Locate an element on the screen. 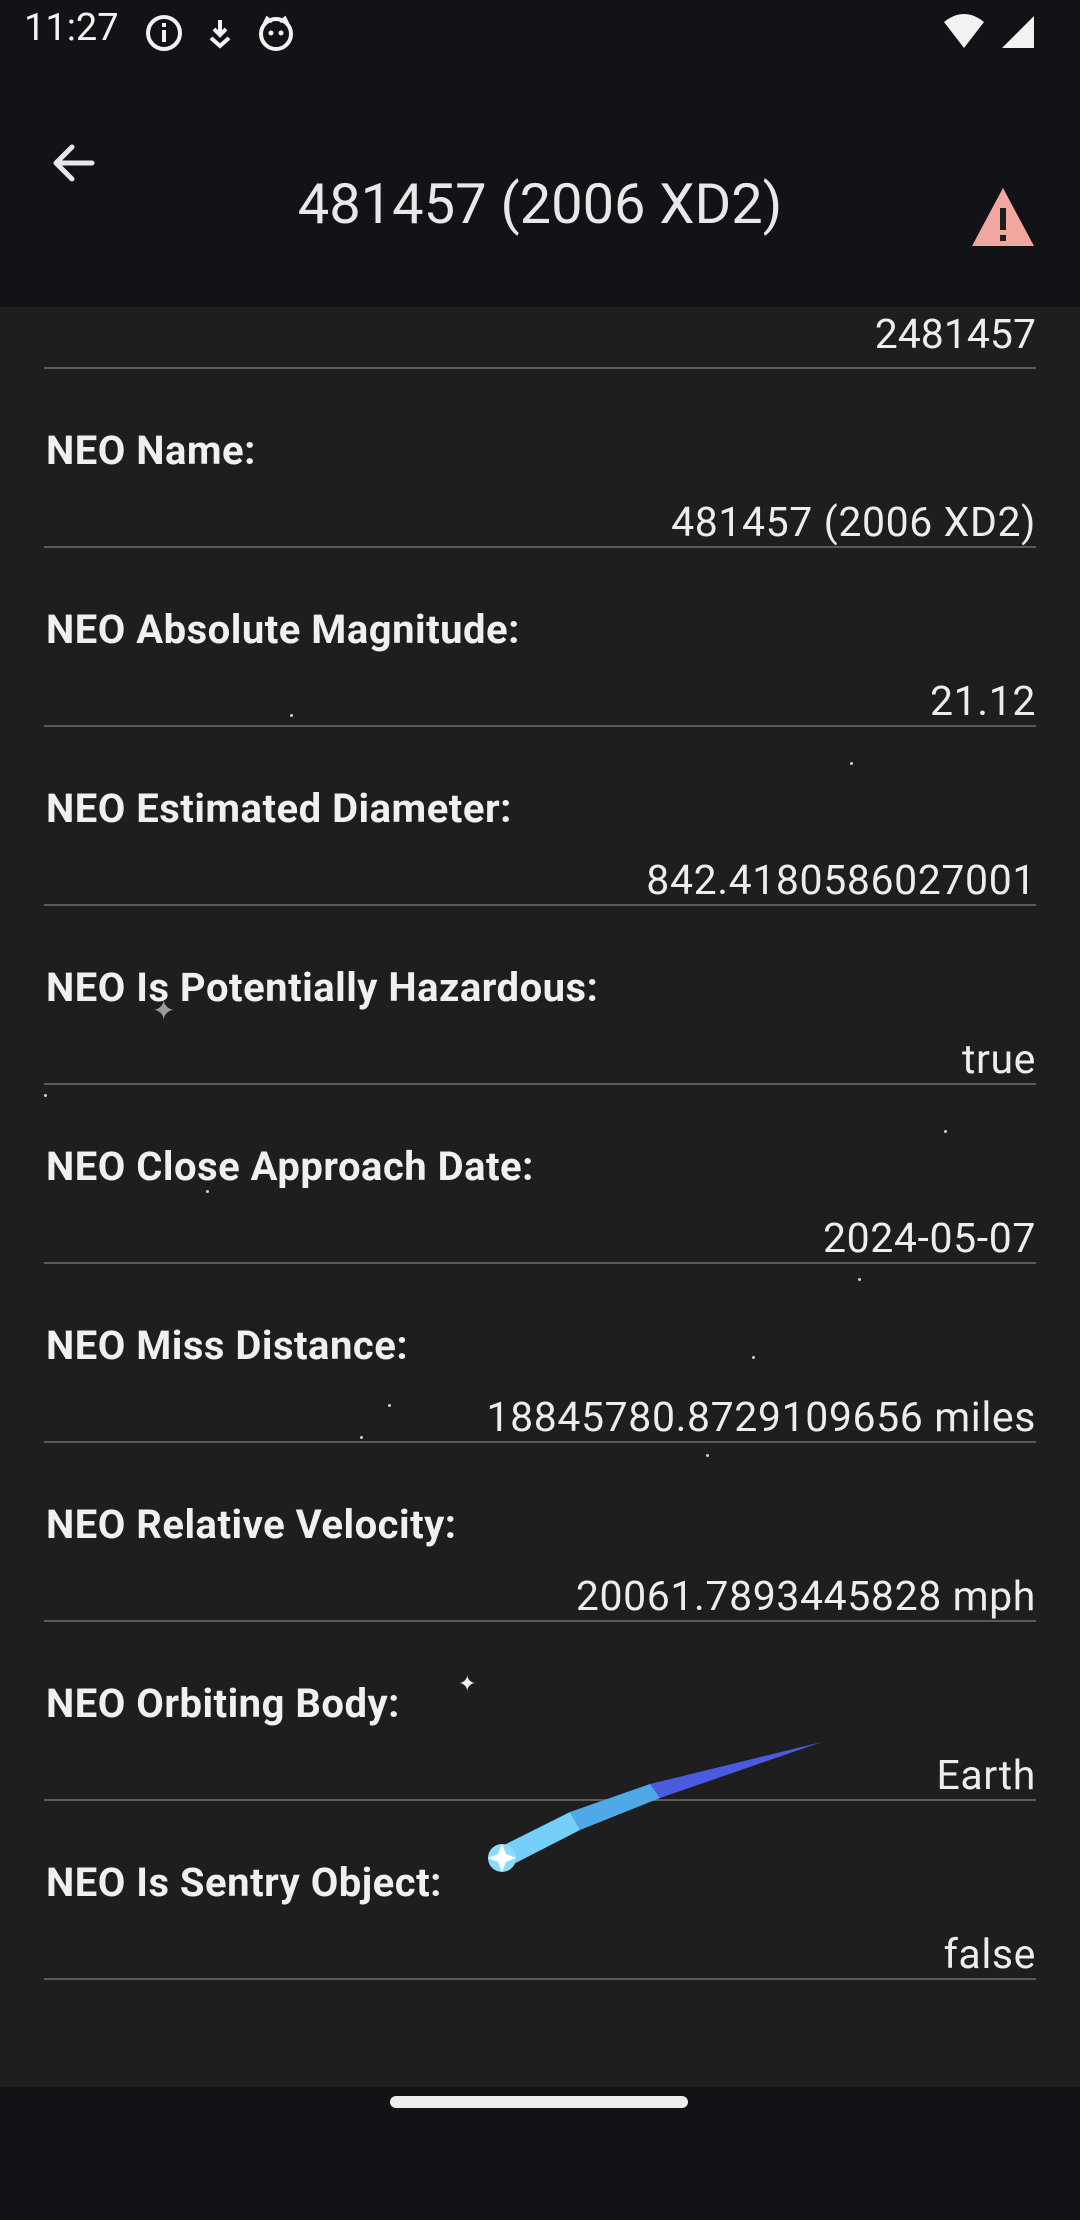  field-close-approach-date: NEO Close Approach Date: 2024-05-07 is located at coordinates (540, 1173).